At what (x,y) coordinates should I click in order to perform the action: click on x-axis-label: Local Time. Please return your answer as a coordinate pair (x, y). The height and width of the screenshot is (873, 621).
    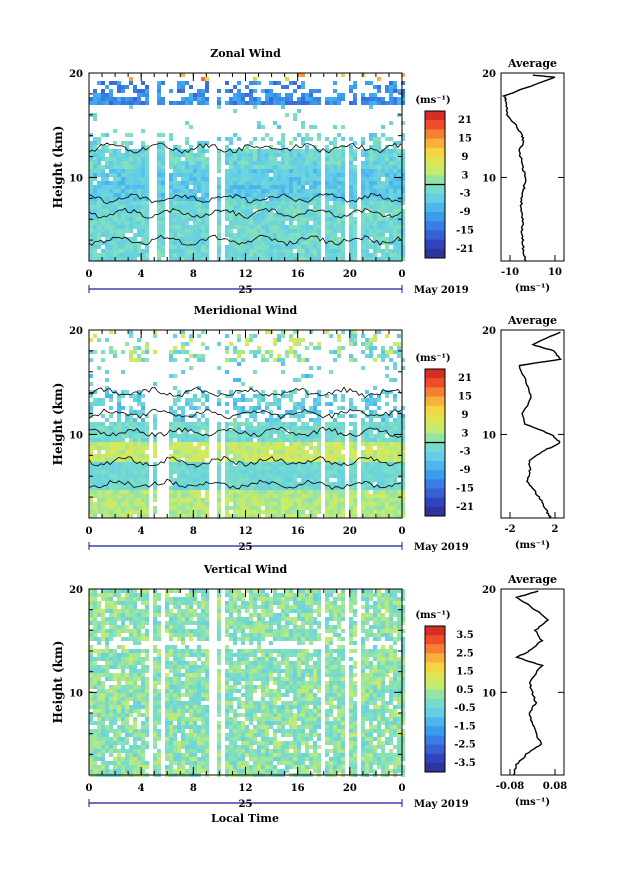
    Looking at the image, I should click on (245, 818).